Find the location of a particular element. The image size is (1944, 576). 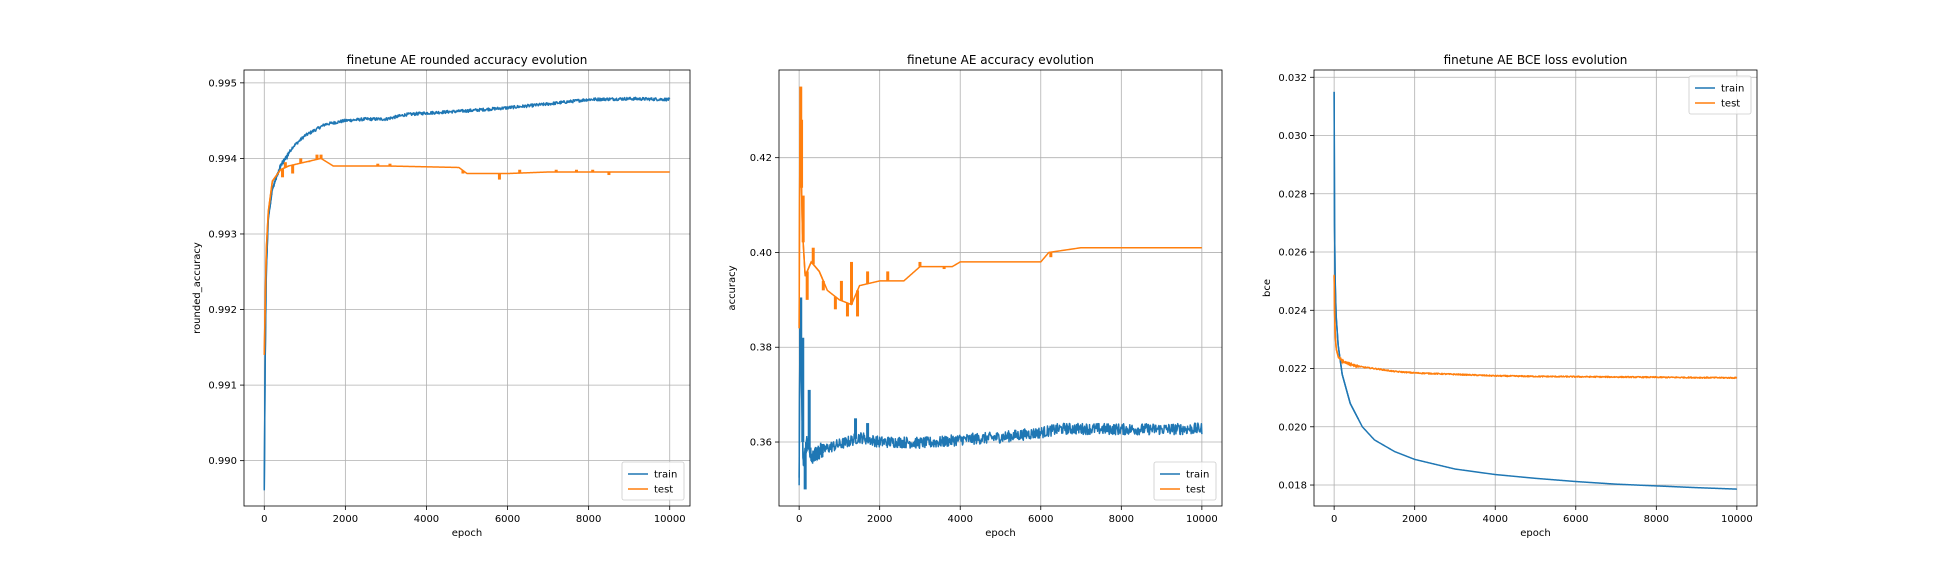

y-axis-label: bce is located at coordinates (1267, 288).